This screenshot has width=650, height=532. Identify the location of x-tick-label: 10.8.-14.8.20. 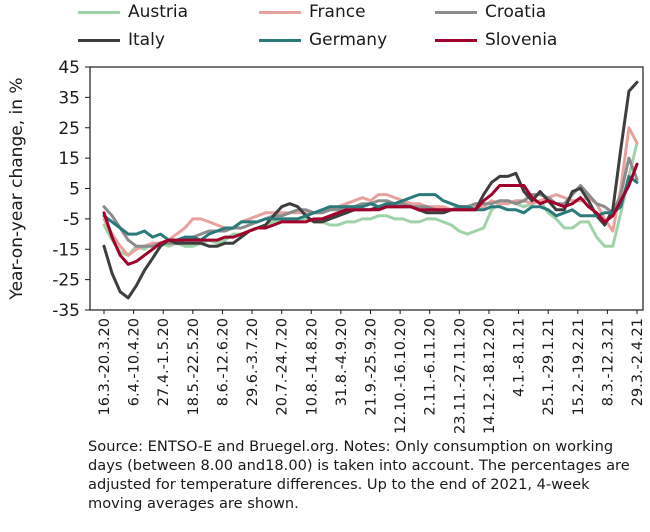
(312, 366).